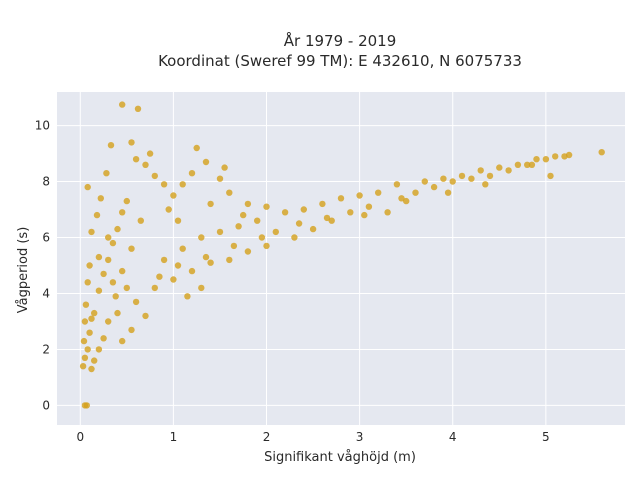 Image resolution: width=640 pixels, height=480 pixels. What do you see at coordinates (340, 40) in the screenshot?
I see `chart-title: År 1979 - 2019` at bounding box center [340, 40].